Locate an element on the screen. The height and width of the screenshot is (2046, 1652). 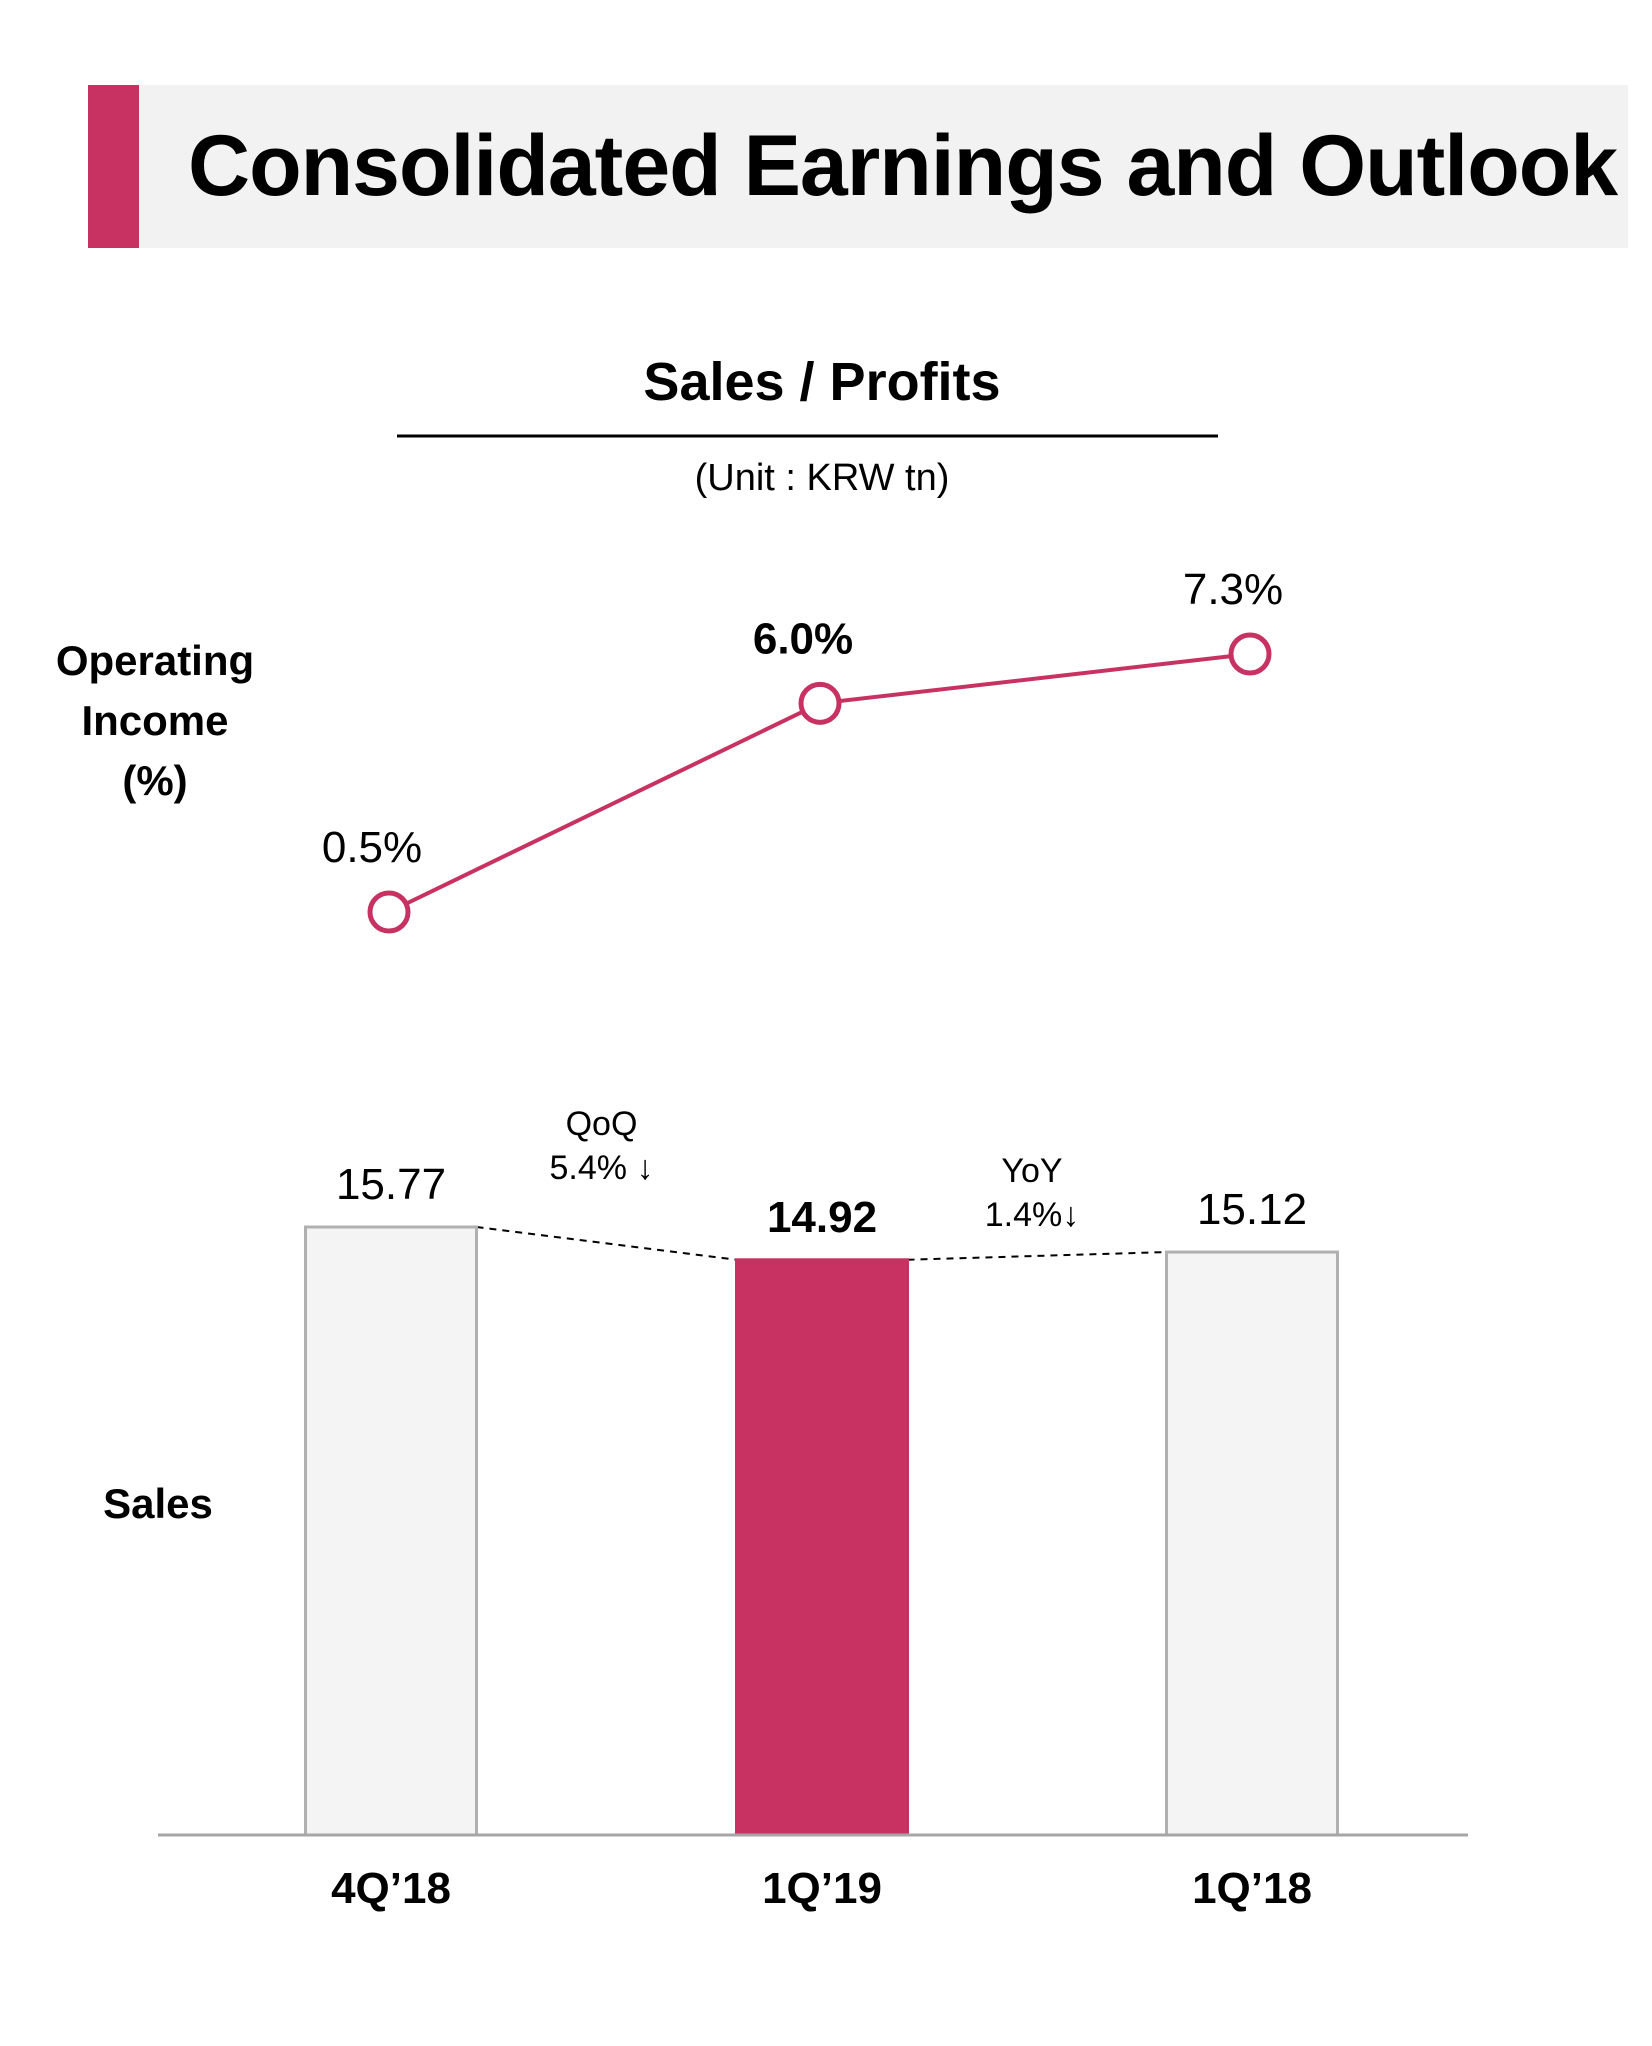
operating-income-label: Operating Income (%) is located at coordinates (155, 720).